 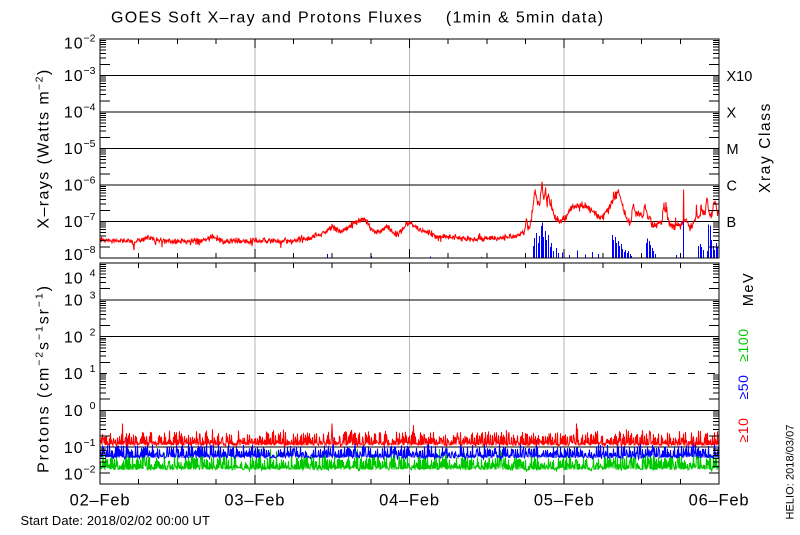 I want to click on svg-text: Xray Class, so click(x=765, y=147).